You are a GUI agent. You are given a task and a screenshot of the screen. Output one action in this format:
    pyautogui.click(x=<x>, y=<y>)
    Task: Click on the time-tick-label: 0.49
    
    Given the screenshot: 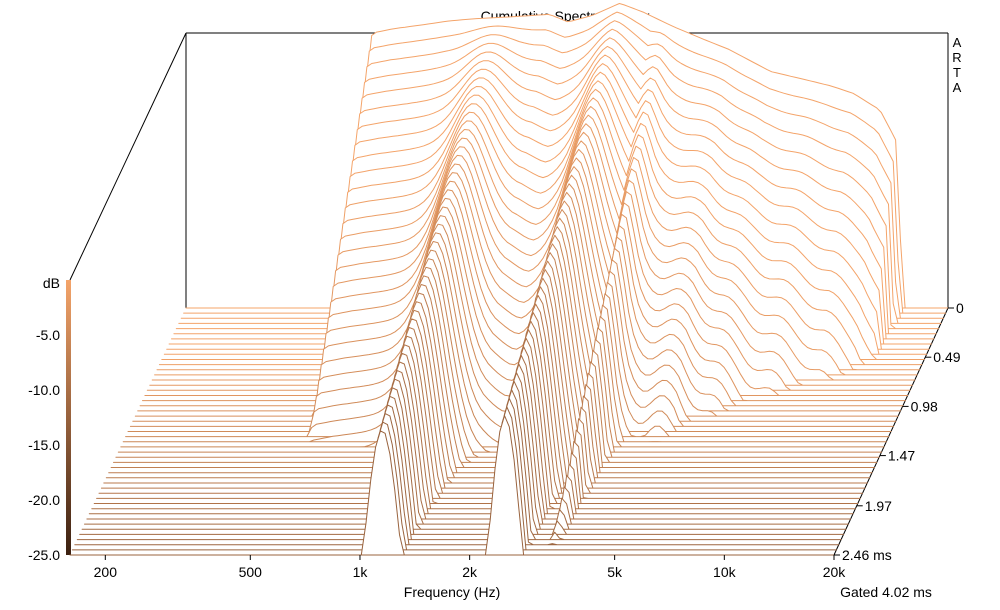 What is the action you would take?
    pyautogui.click(x=946, y=357)
    